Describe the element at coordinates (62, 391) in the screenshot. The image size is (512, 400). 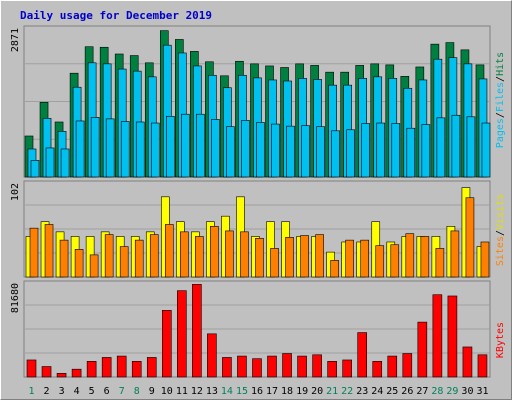
I see `day-tick-label: 3` at that location.